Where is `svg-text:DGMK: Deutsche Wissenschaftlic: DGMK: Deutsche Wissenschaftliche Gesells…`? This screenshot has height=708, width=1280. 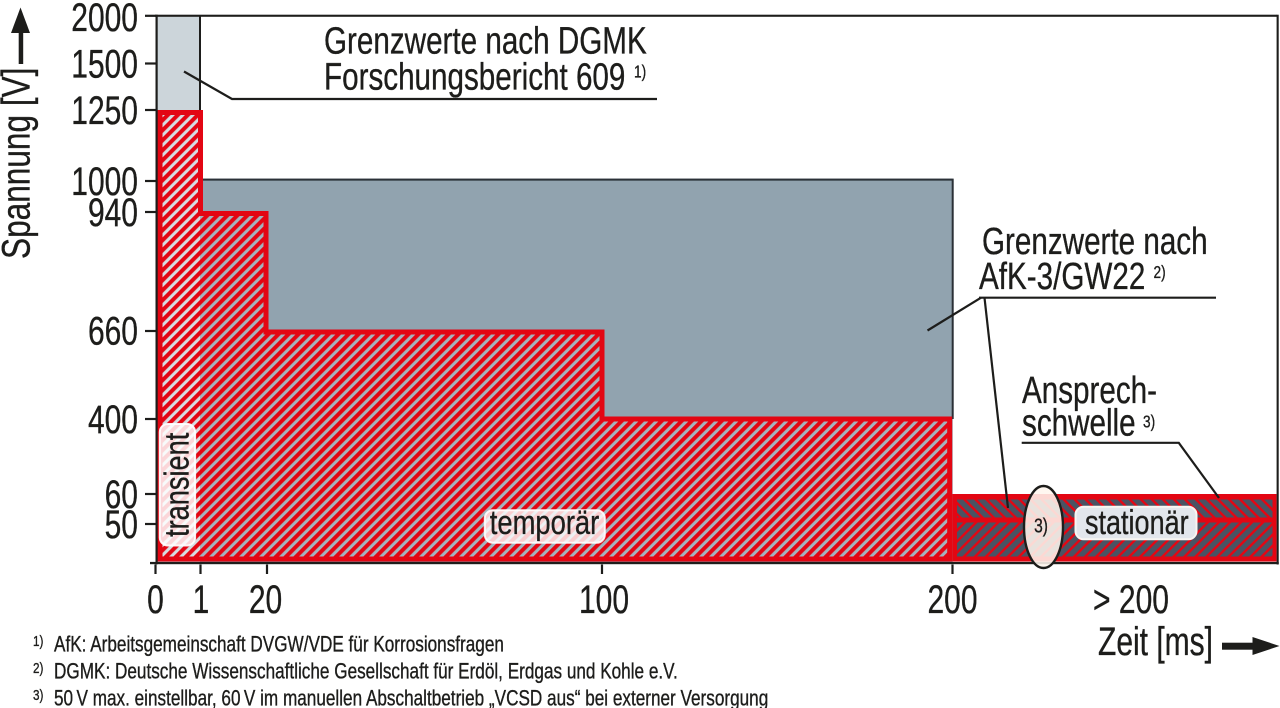 svg-text:DGMK: Deutsche Wissenschaftlic: DGMK: Deutsche Wissenschaftliche Gesells… is located at coordinates (366, 672).